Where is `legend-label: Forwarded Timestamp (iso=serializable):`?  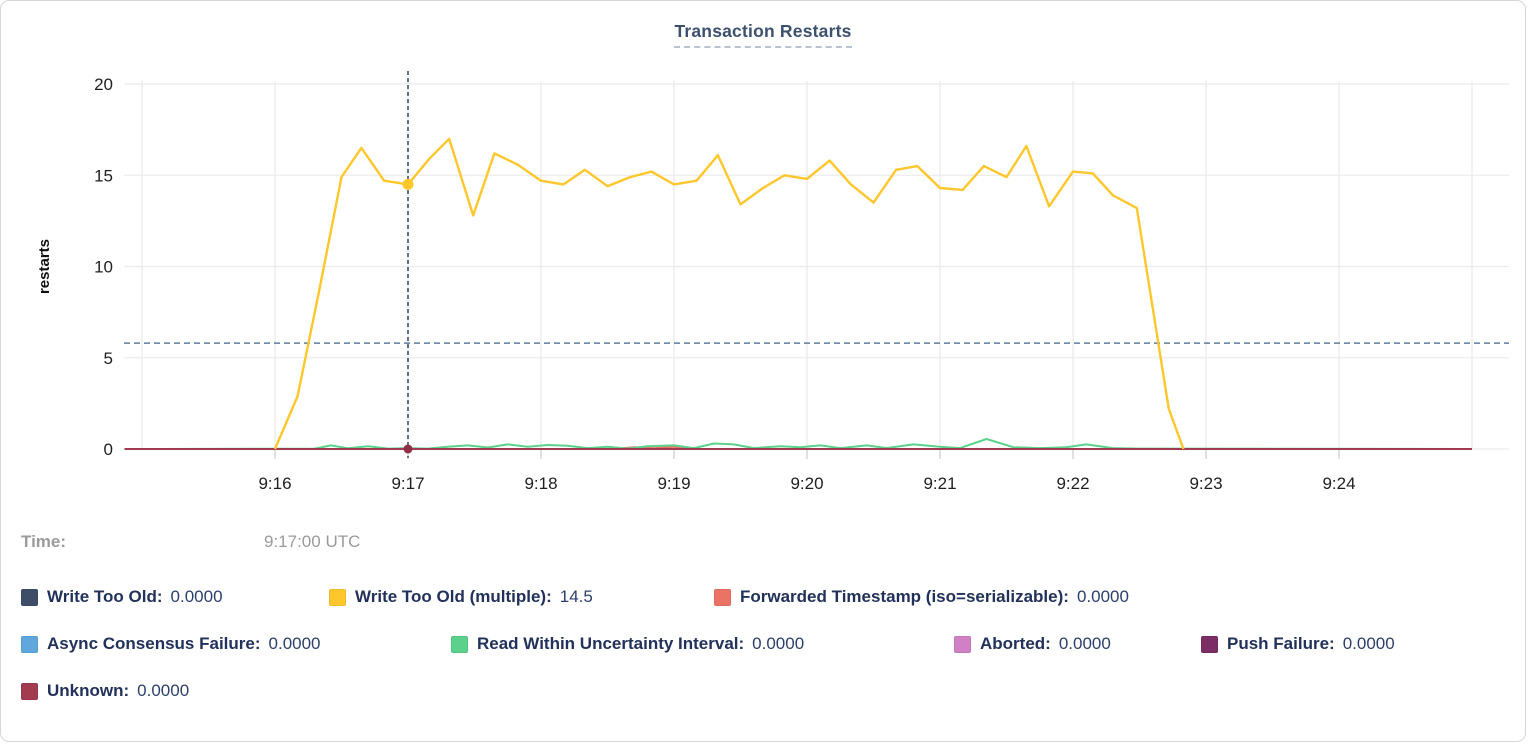 legend-label: Forwarded Timestamp (iso=serializable): is located at coordinates (904, 596).